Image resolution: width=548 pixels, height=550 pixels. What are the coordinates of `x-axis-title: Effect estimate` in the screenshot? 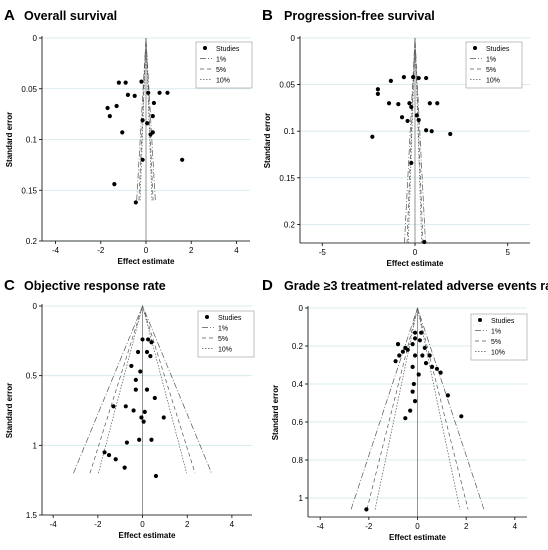 It's located at (415, 263).